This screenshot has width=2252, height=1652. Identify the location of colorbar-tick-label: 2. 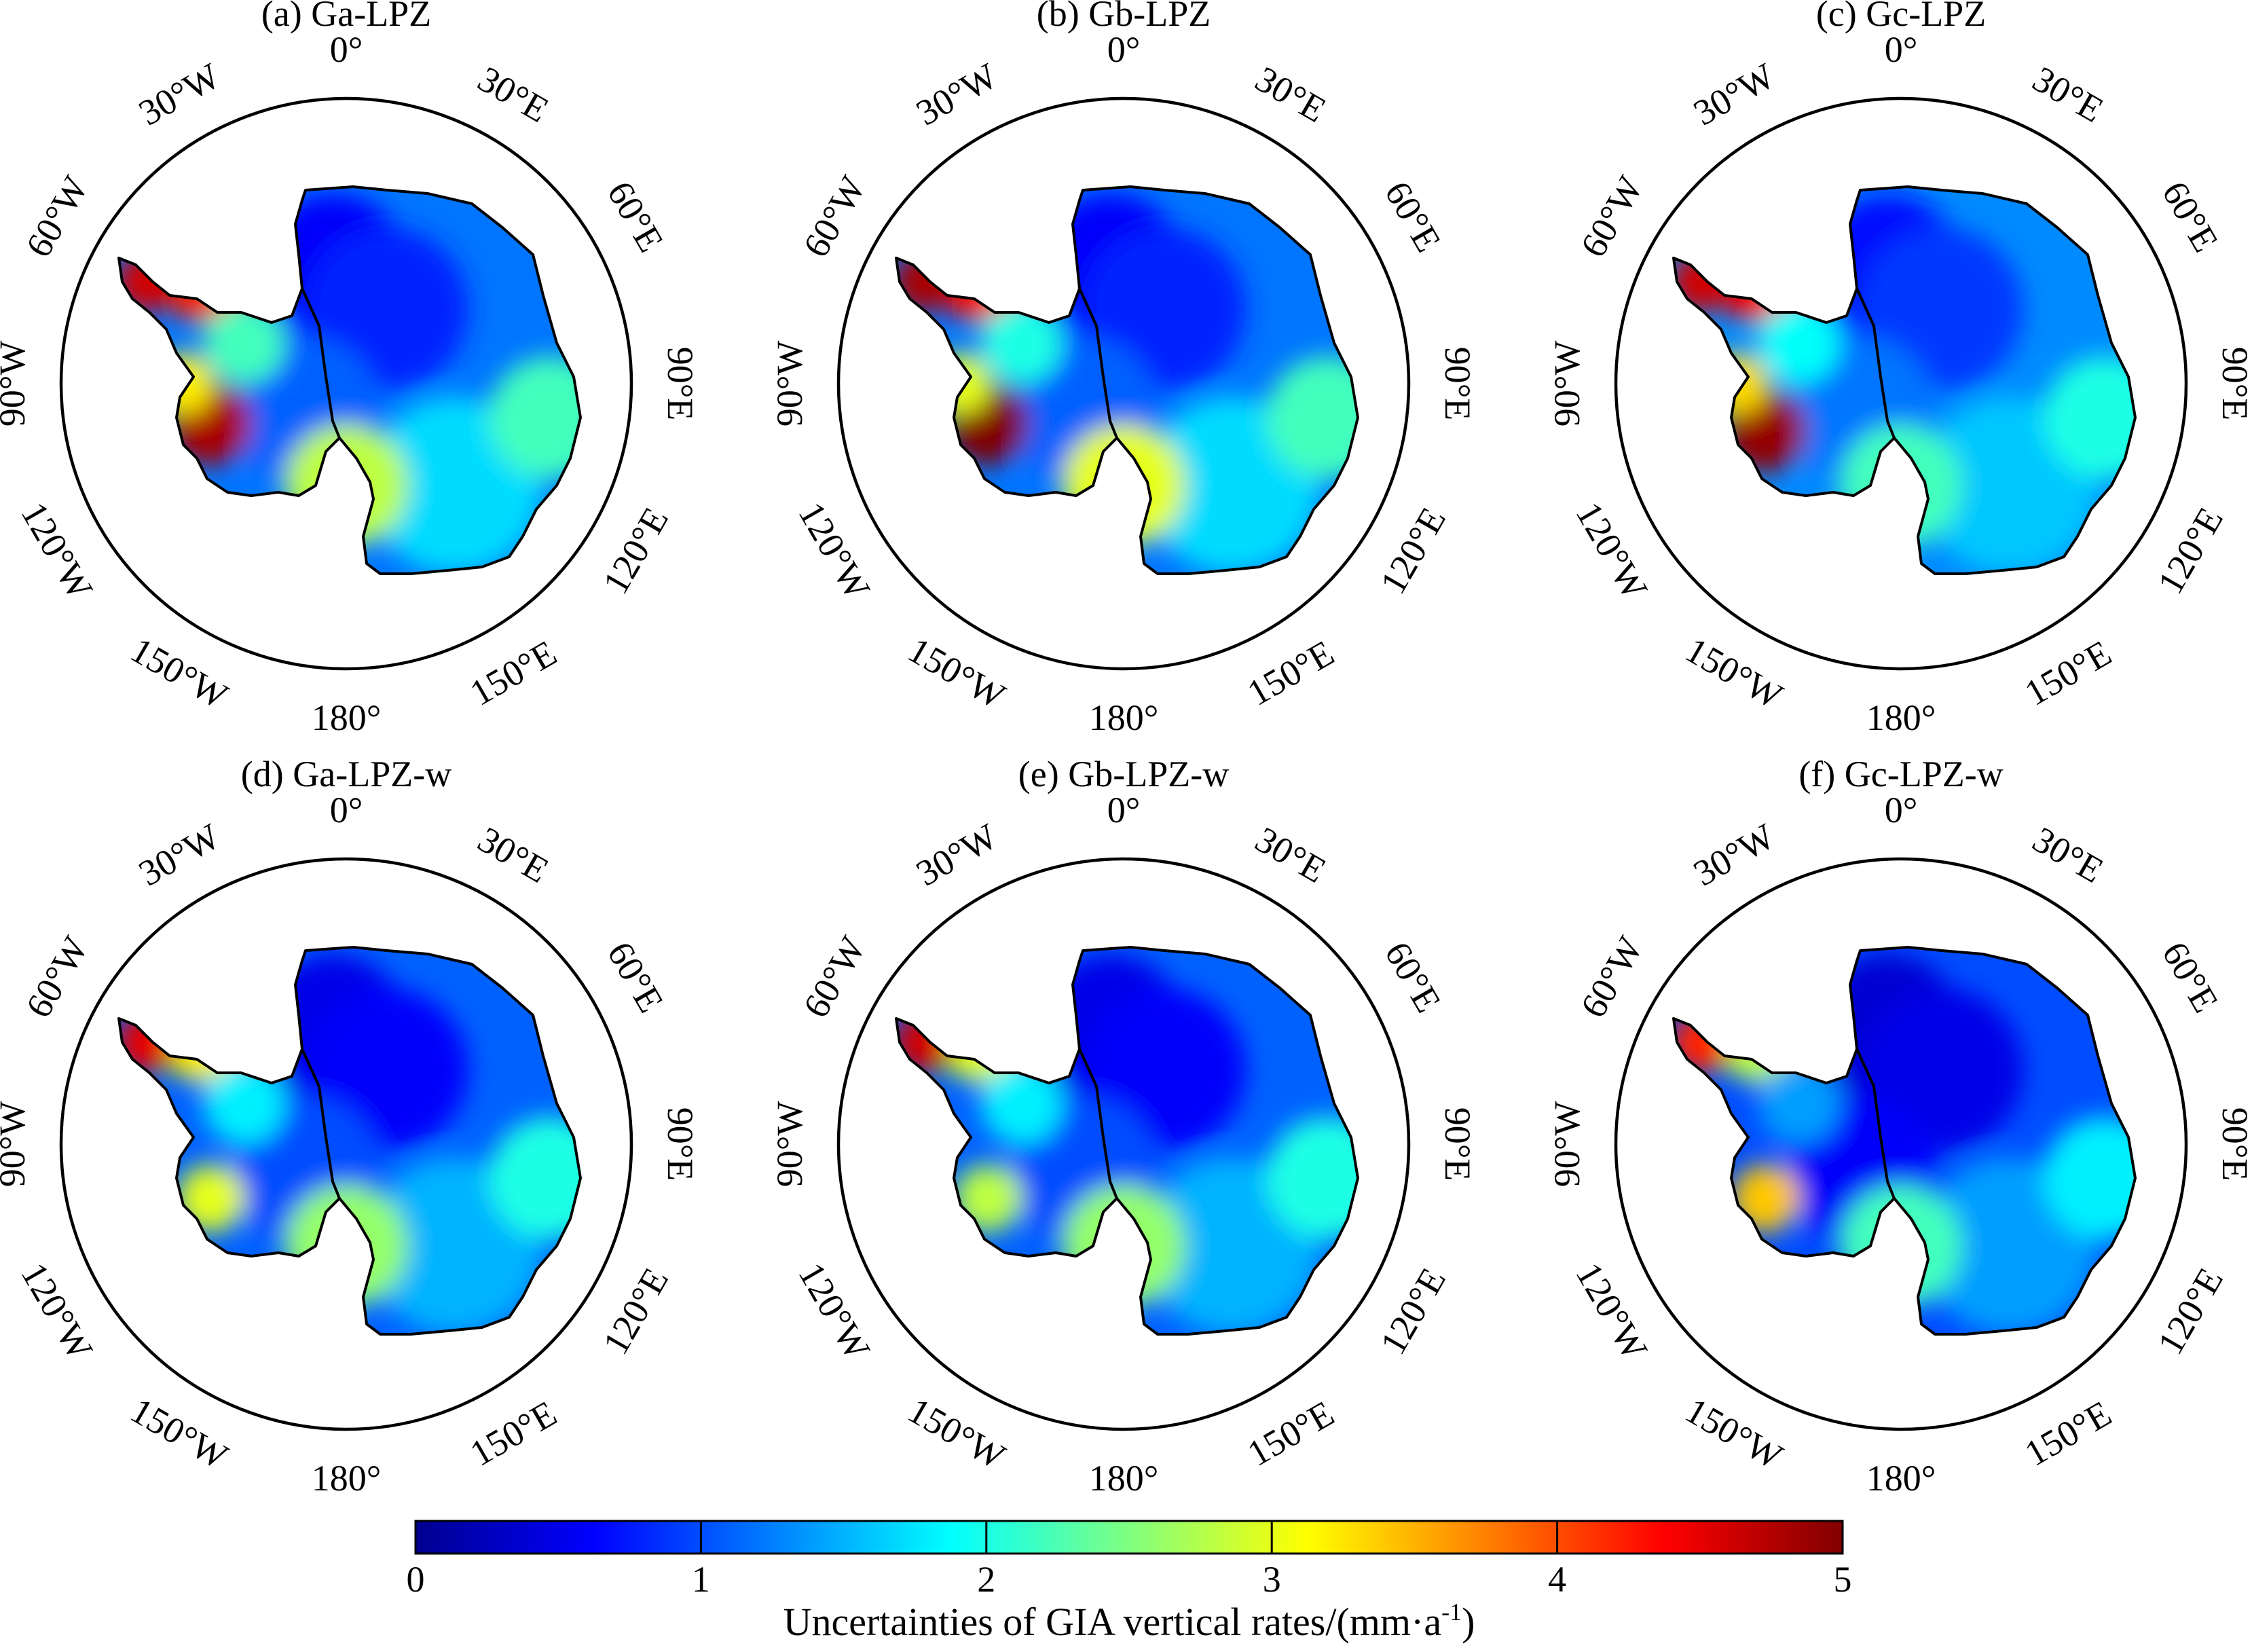
(986, 1580).